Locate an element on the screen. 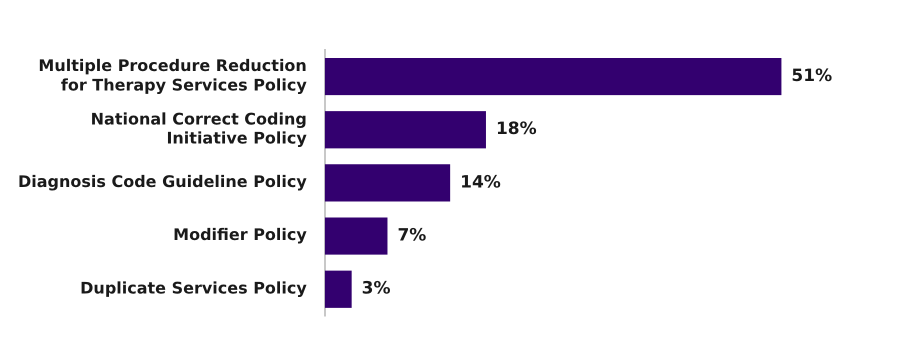 The height and width of the screenshot is (345, 917). y-tick-label: National Correct Coding Initiative Policy is located at coordinates (199, 128).